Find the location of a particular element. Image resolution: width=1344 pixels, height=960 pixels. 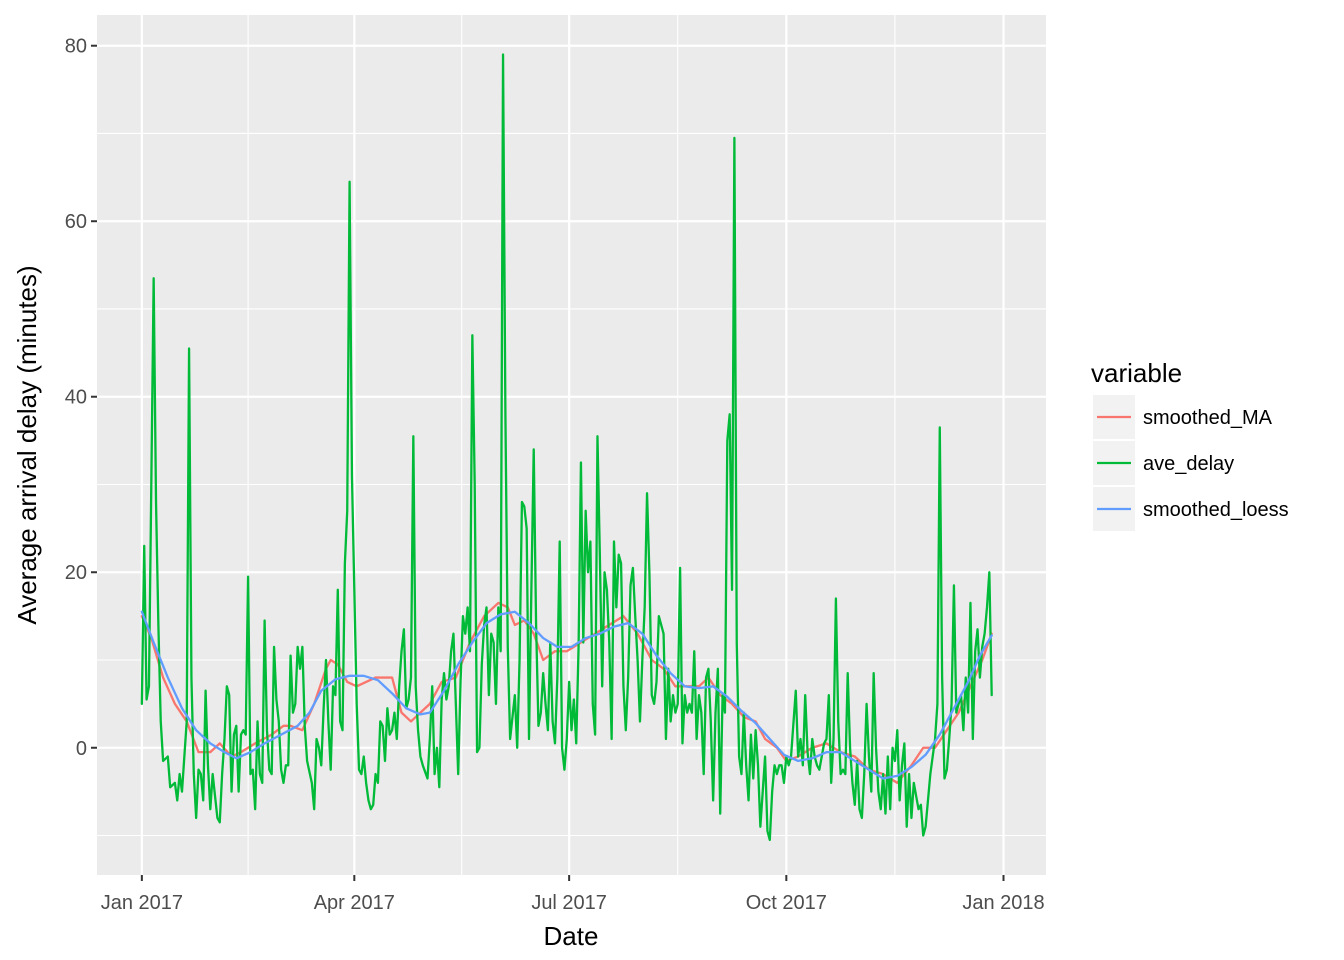

legend-label-smoothed-loess: smoothed_loess is located at coordinates (1216, 510).